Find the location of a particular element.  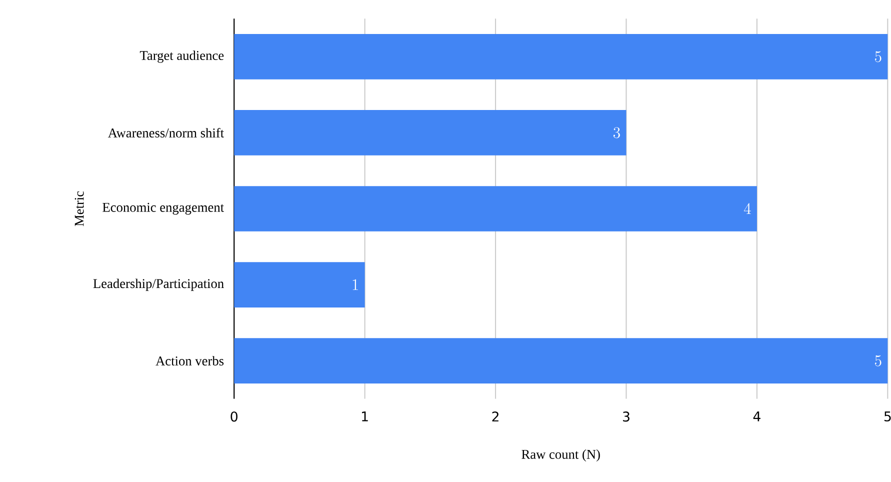

x-tick-label: 4 is located at coordinates (756, 417).